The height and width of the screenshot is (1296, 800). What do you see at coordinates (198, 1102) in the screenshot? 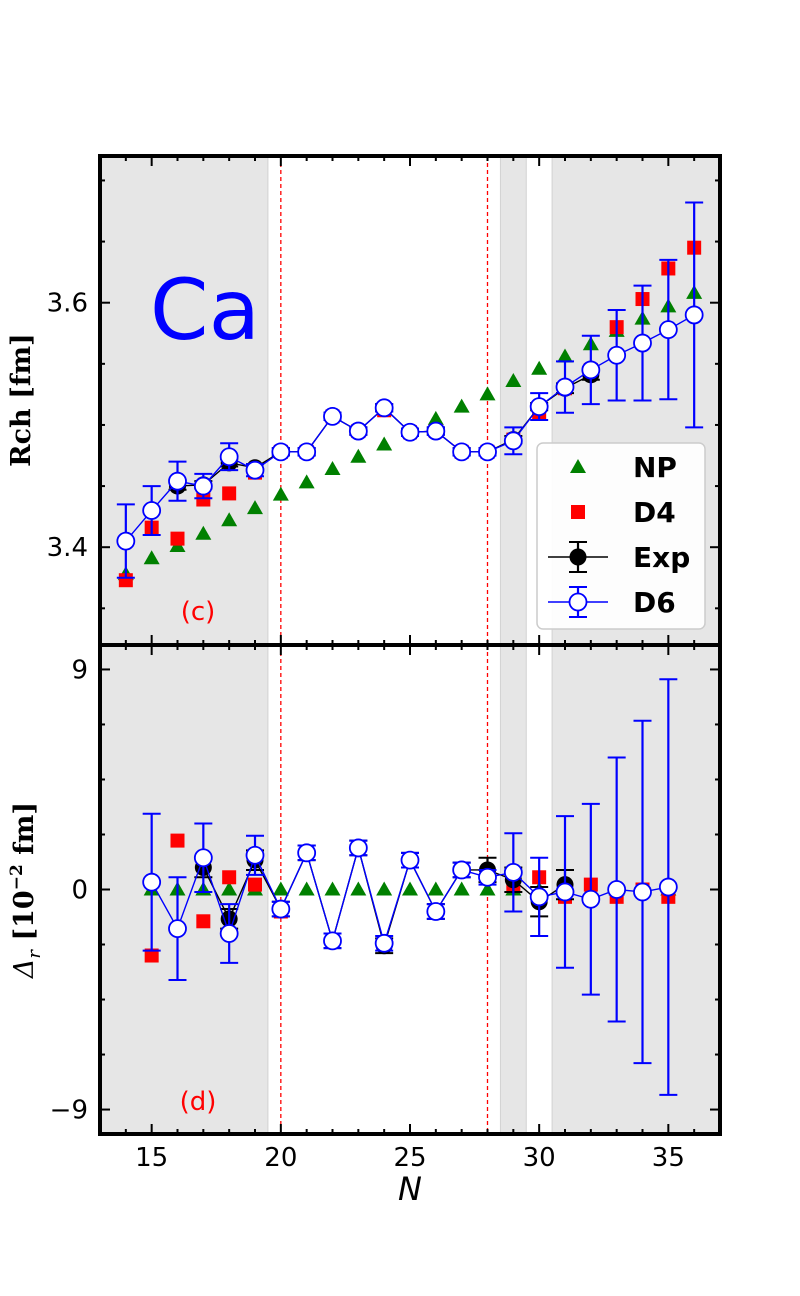
I see `panel-label: (d)` at bounding box center [198, 1102].